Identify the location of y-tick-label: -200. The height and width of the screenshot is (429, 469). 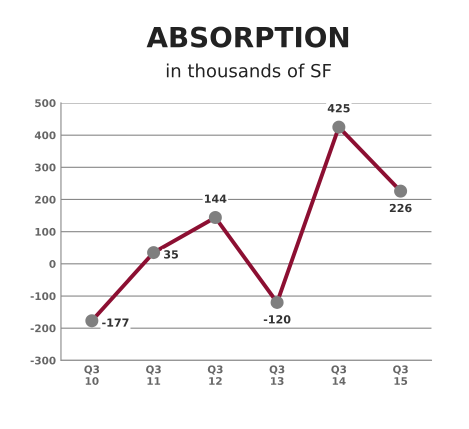
(43, 328).